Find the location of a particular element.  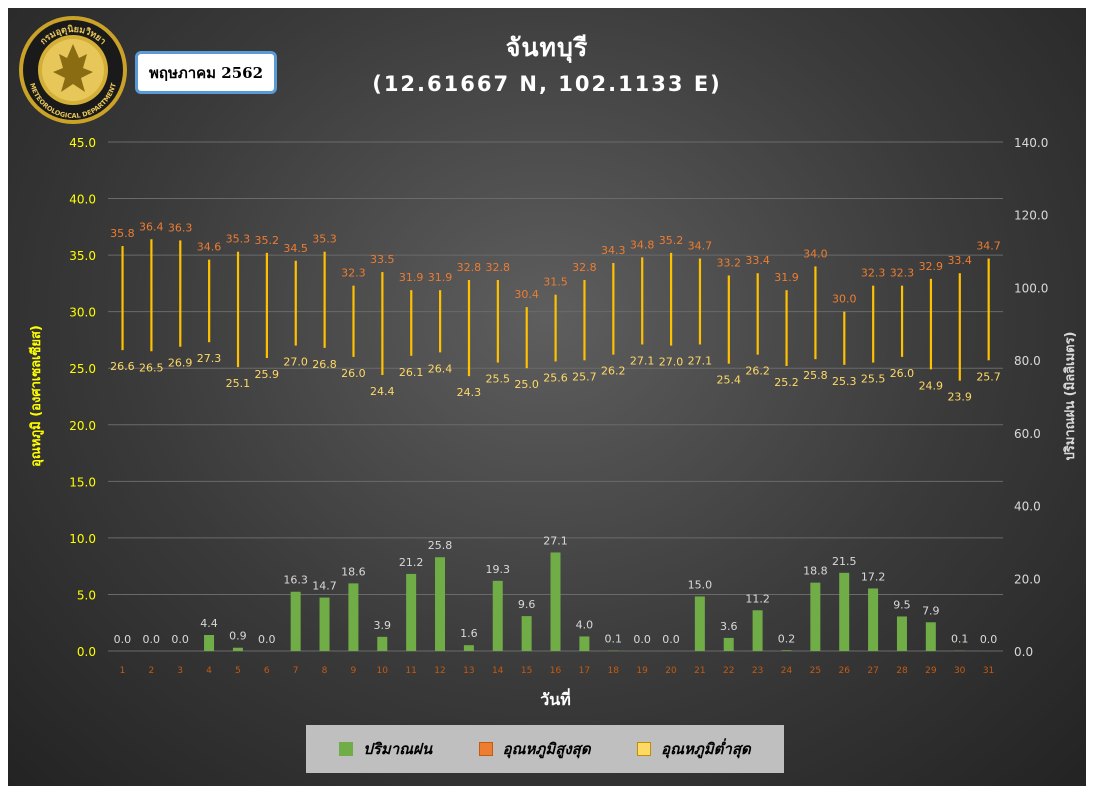

min-temp-data-label: 23.9 is located at coordinates (959, 397).